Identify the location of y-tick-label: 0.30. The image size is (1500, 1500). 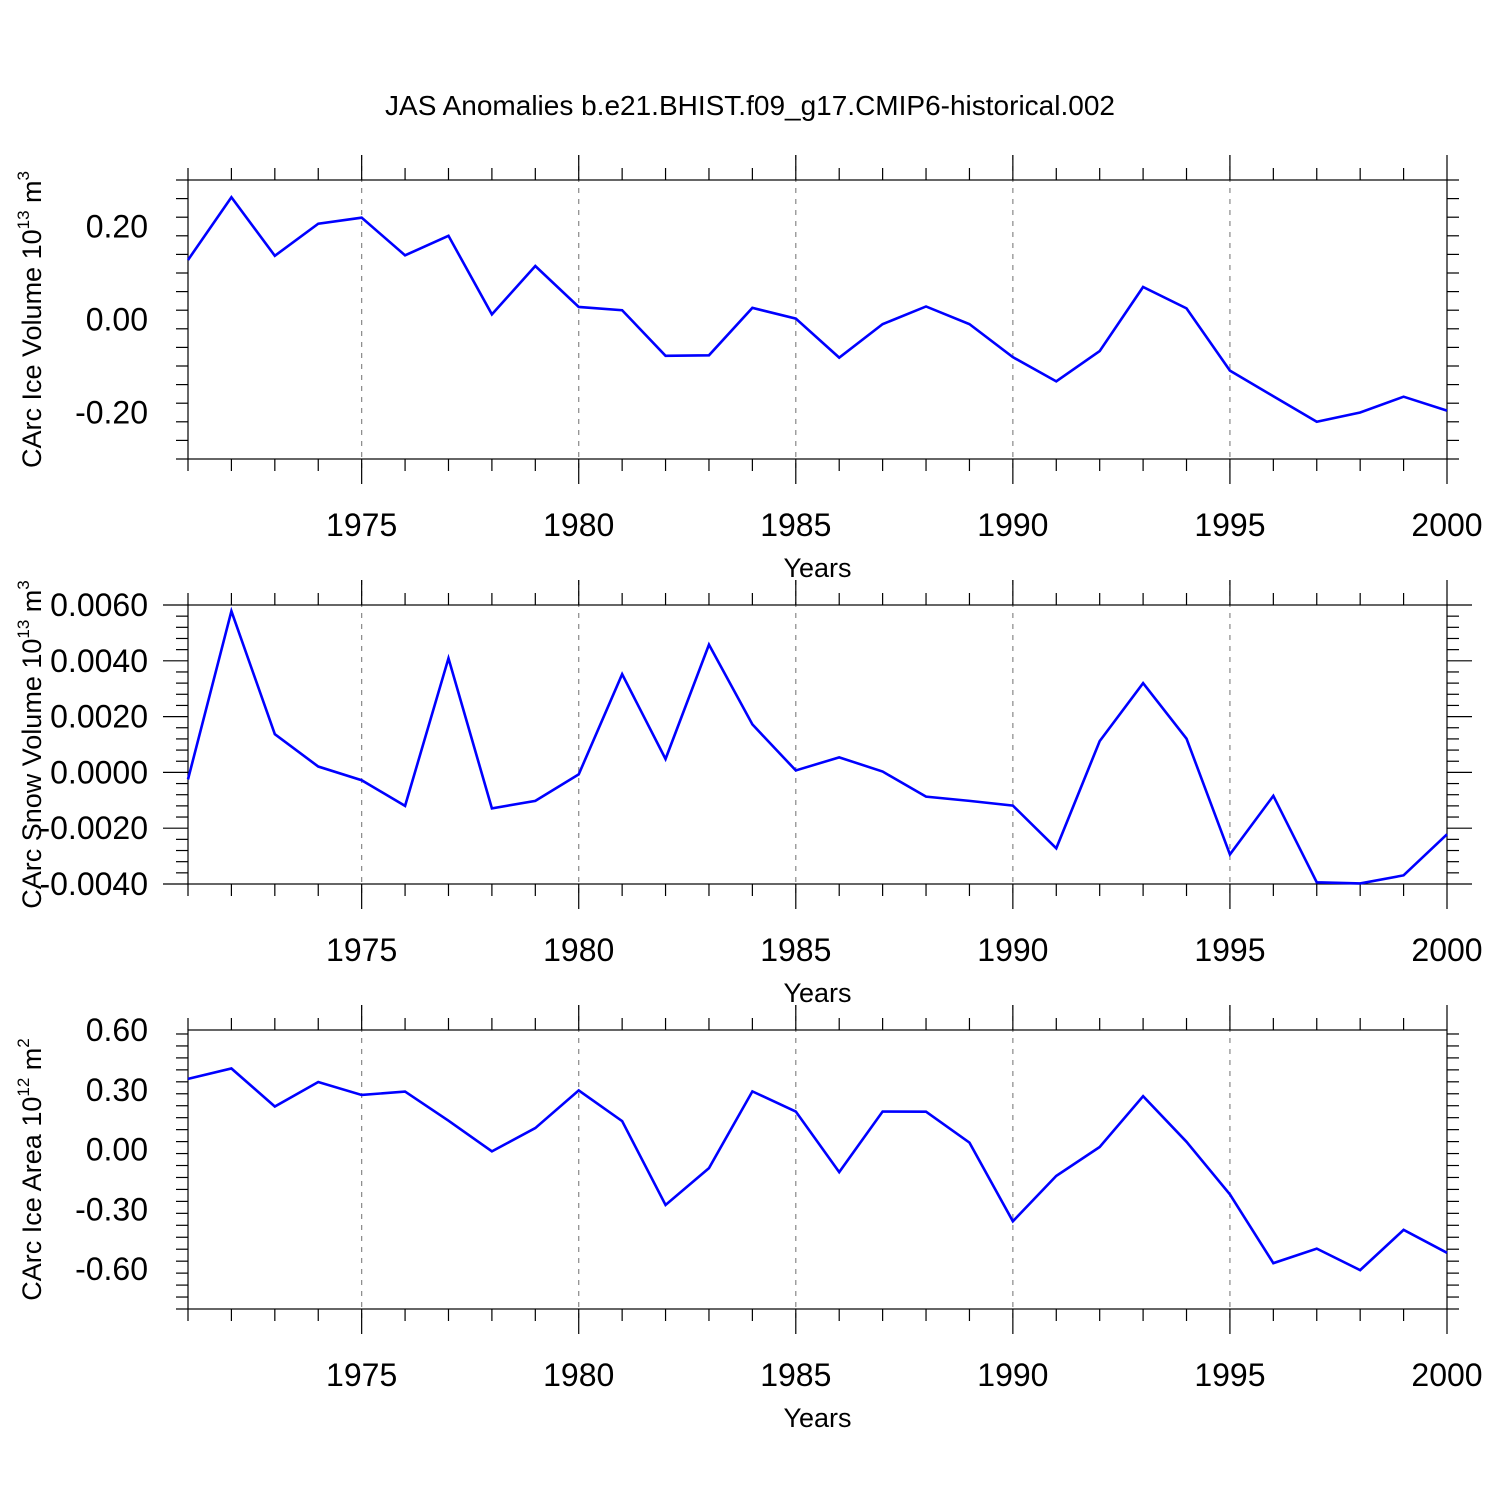
(117, 1090).